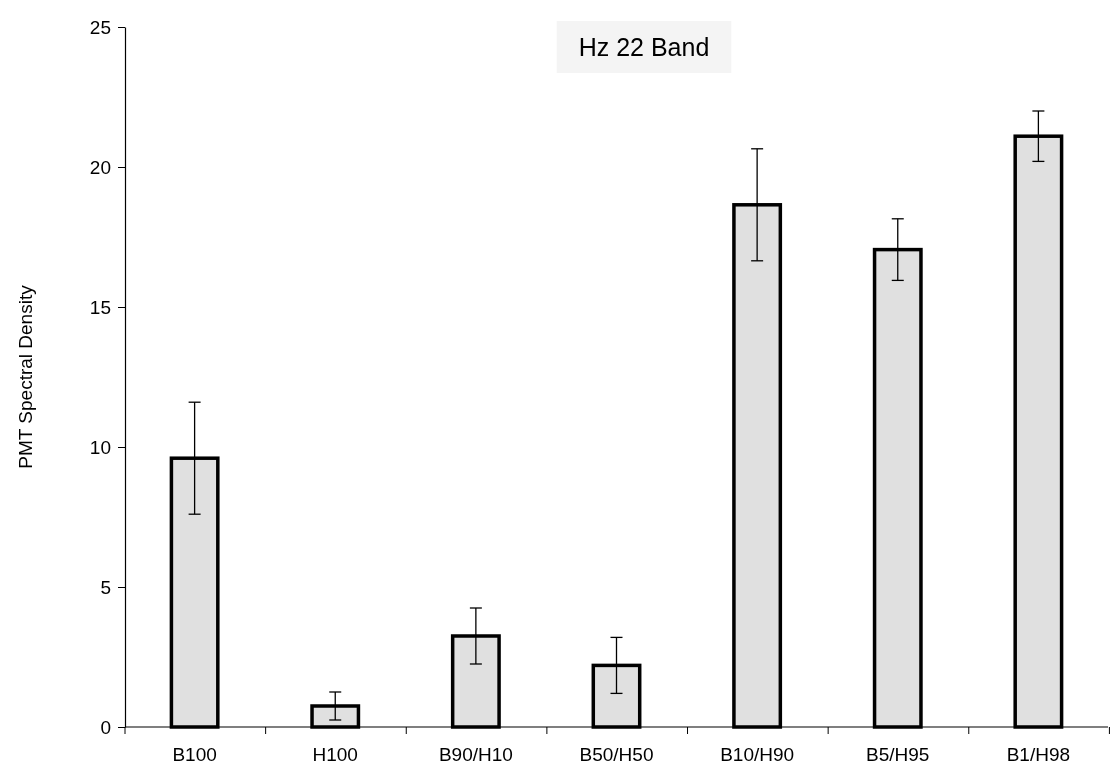 The width and height of the screenshot is (1114, 771). Describe the element at coordinates (105, 587) in the screenshot. I see `y-tick-label: 5` at that location.